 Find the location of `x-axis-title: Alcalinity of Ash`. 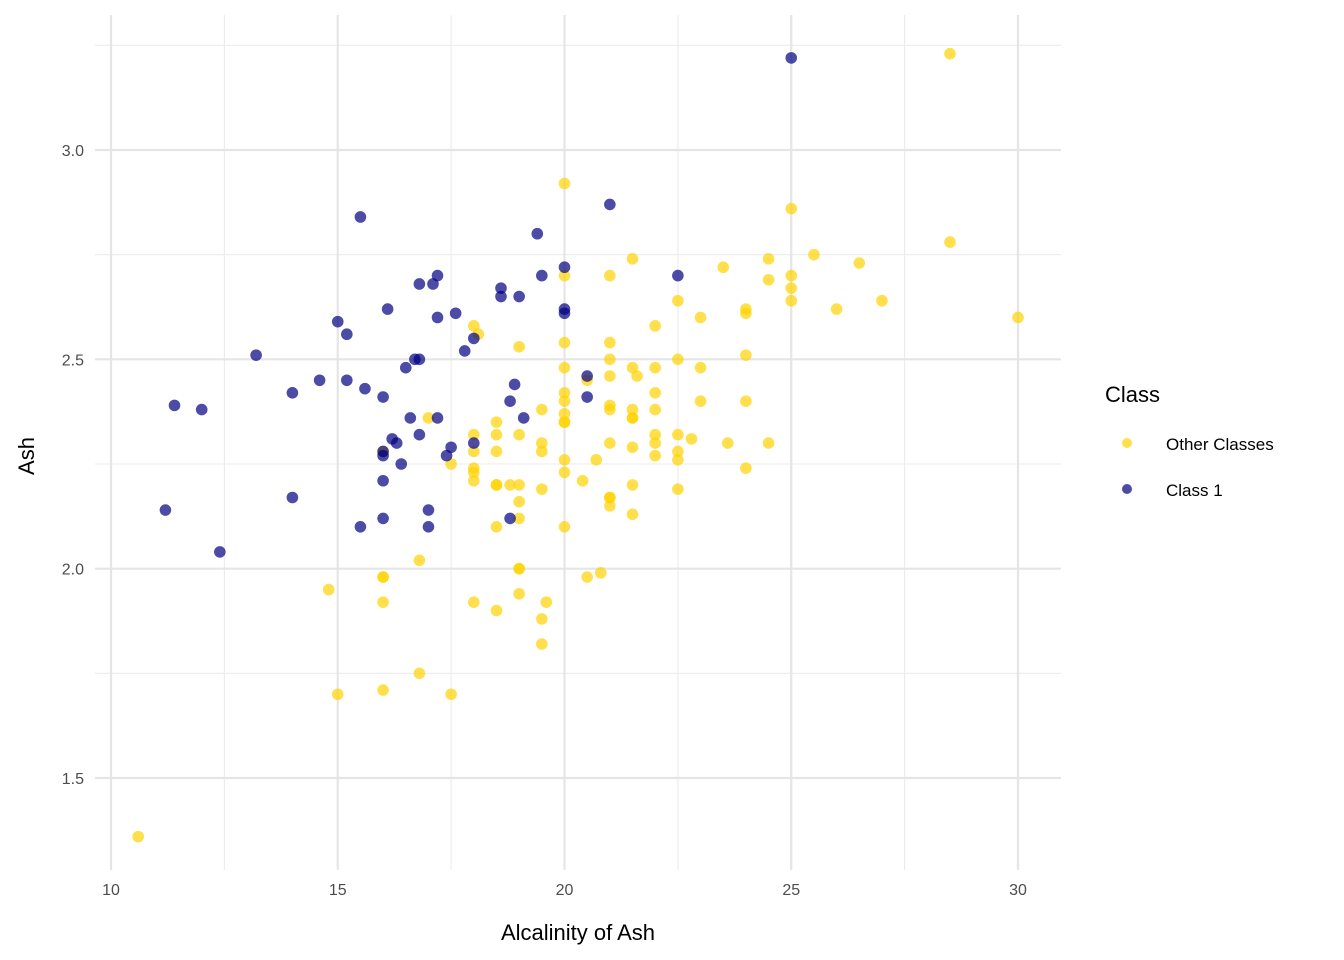

x-axis-title: Alcalinity of Ash is located at coordinates (578, 932).